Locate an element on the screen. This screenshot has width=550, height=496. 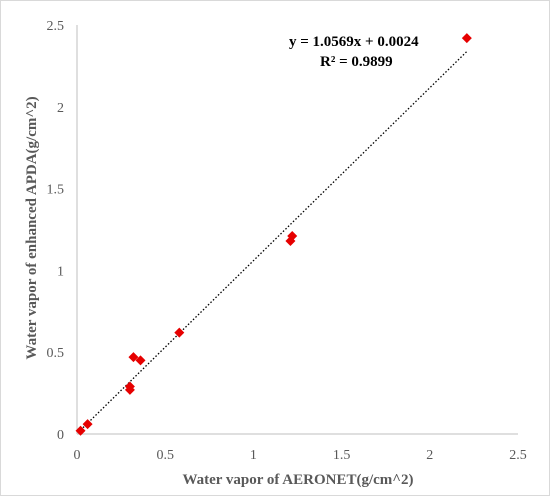
x-tick-label: 1 is located at coordinates (253, 455).